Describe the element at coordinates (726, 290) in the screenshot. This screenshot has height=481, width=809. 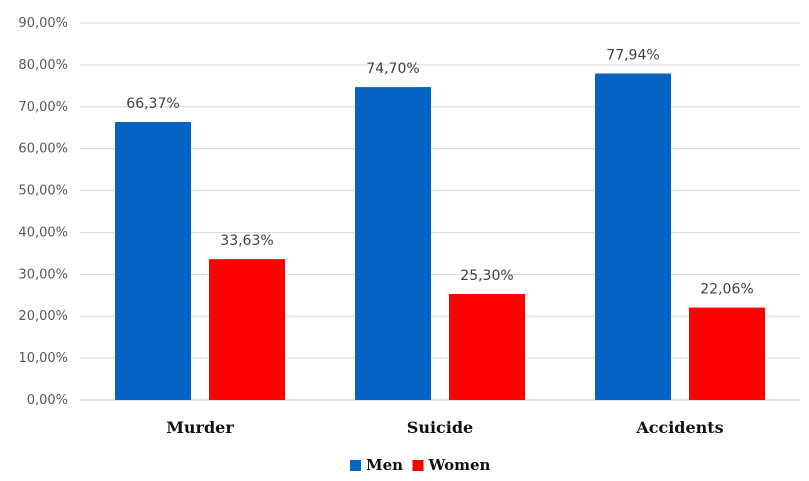
I see `data-label-women-accidents: 22,06%` at that location.